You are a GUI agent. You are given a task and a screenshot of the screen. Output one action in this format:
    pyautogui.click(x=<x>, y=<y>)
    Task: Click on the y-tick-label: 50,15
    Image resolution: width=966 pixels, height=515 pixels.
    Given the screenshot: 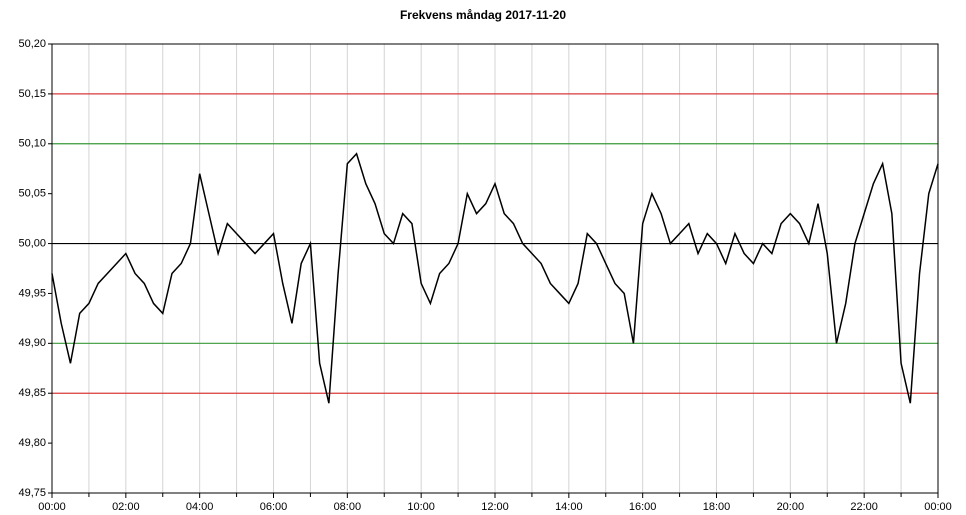 What is the action you would take?
    pyautogui.click(x=32, y=94)
    